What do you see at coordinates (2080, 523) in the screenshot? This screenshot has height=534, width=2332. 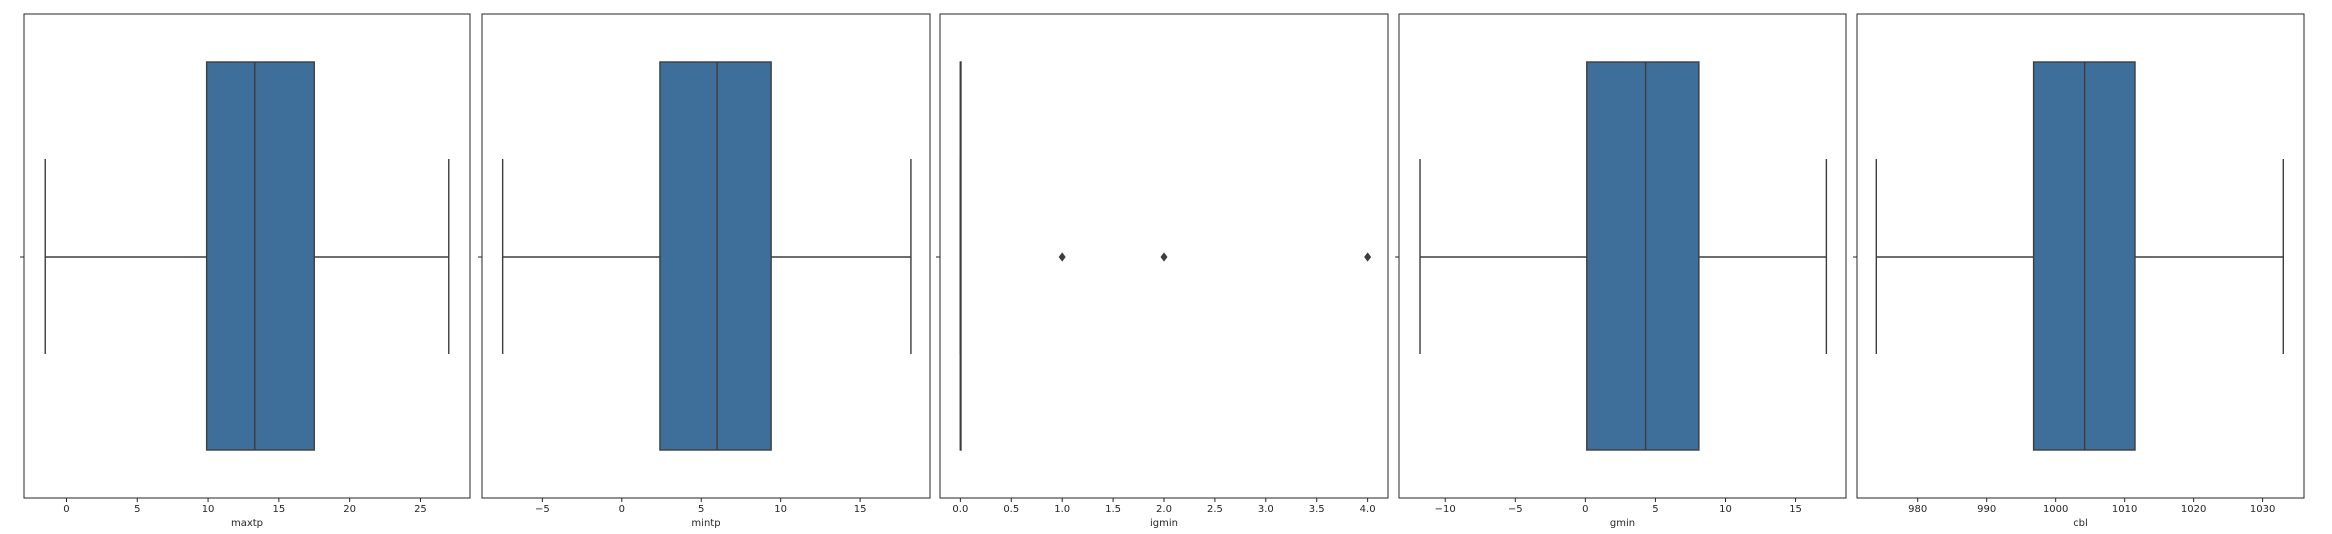 I see `x-axis-label: cbl` at bounding box center [2080, 523].